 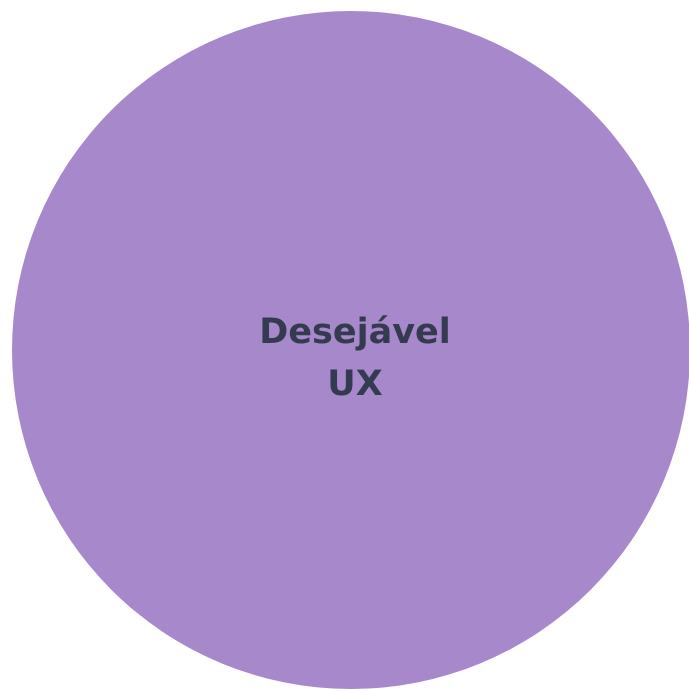 I want to click on node-label: UX, so click(x=354, y=384).